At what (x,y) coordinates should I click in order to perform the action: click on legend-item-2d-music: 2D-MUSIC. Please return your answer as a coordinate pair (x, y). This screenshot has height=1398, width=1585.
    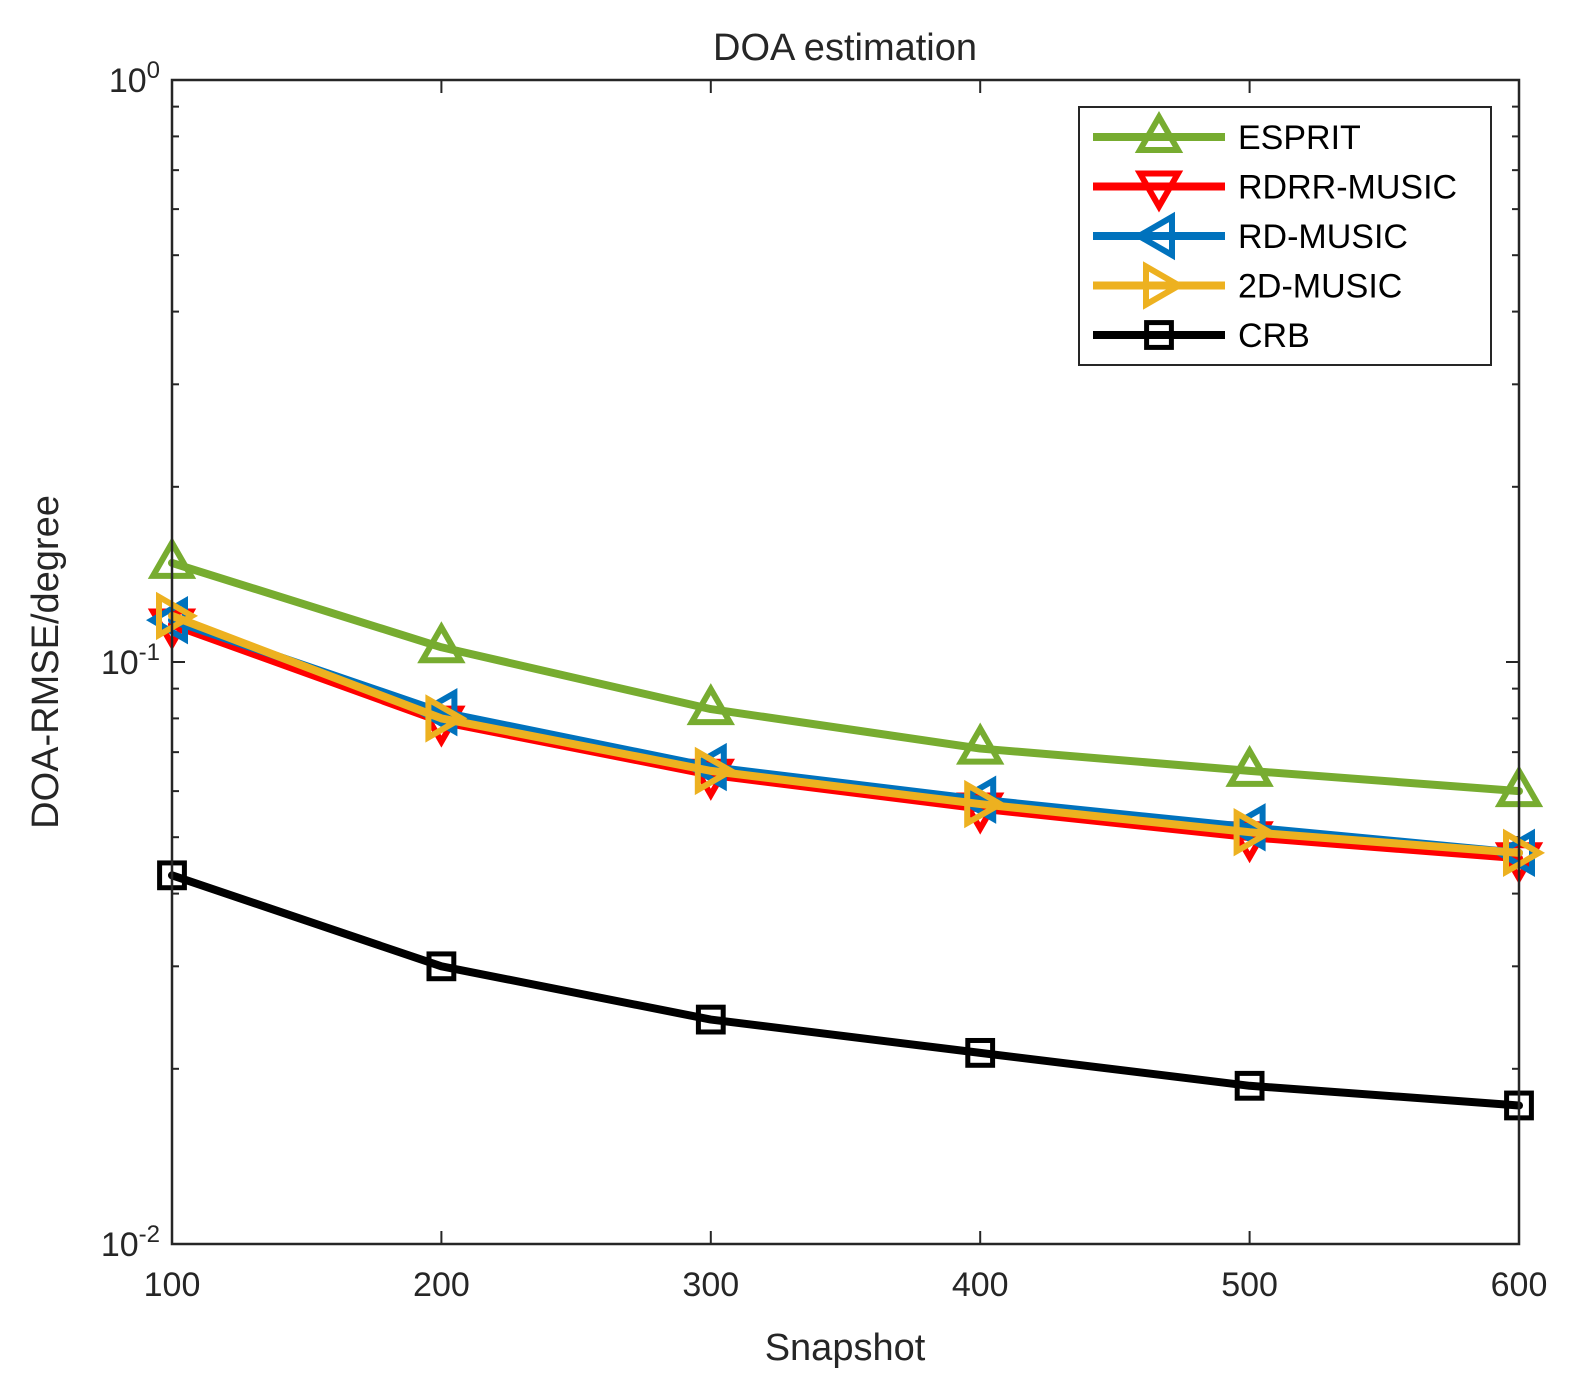
    Looking at the image, I should click on (1247, 285).